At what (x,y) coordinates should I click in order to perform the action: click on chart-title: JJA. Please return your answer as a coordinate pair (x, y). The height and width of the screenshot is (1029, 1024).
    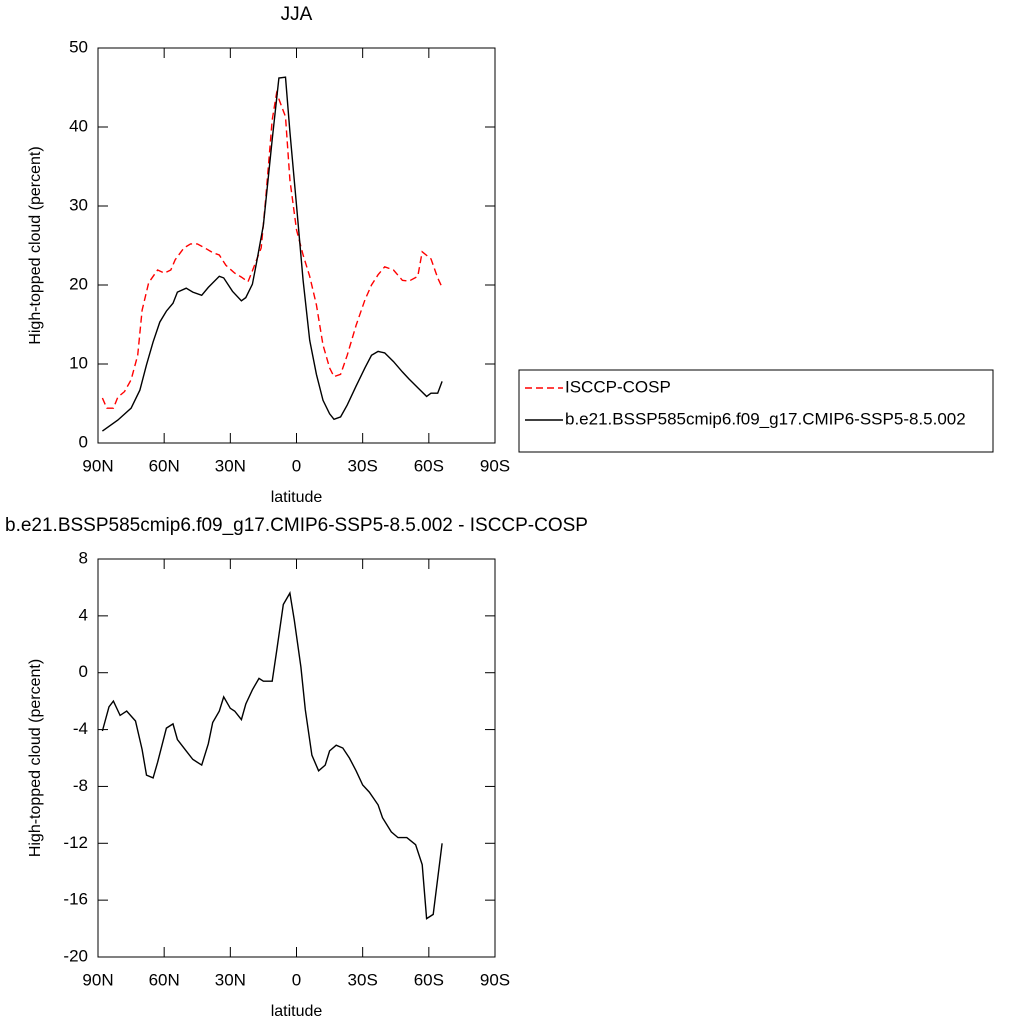
    Looking at the image, I should click on (297, 14).